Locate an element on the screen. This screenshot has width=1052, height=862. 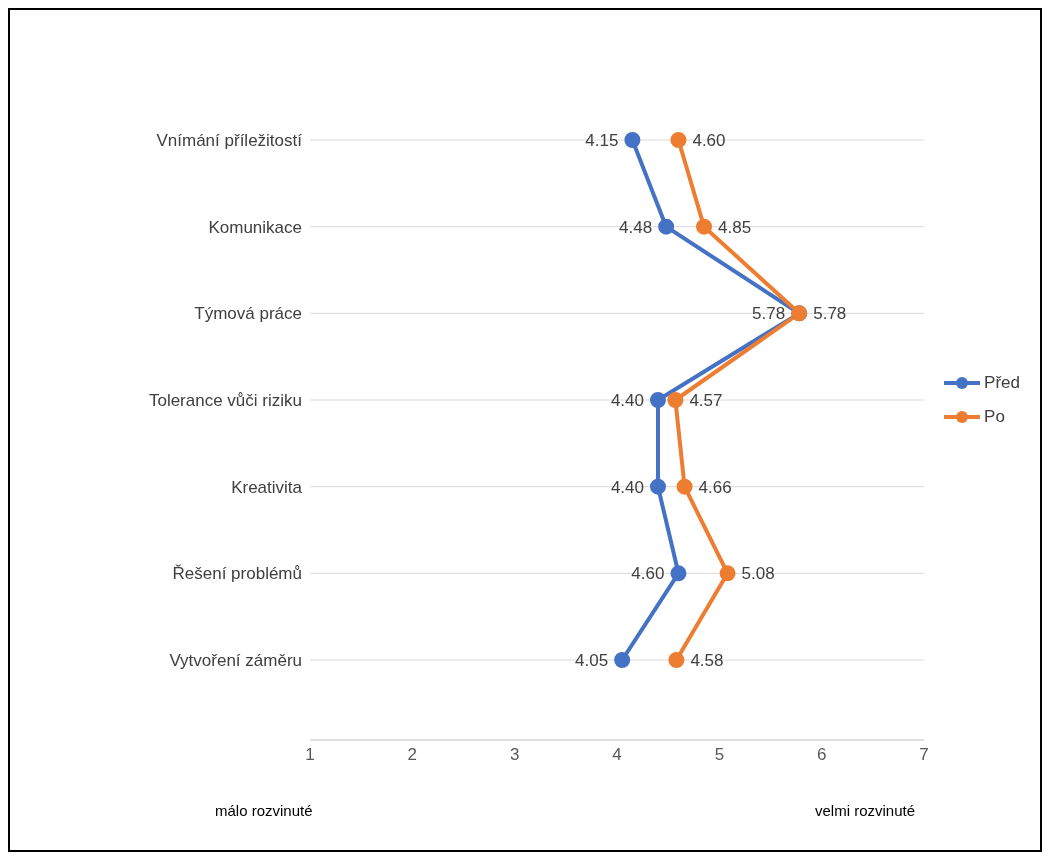
x-tick-label: 7 is located at coordinates (924, 755).